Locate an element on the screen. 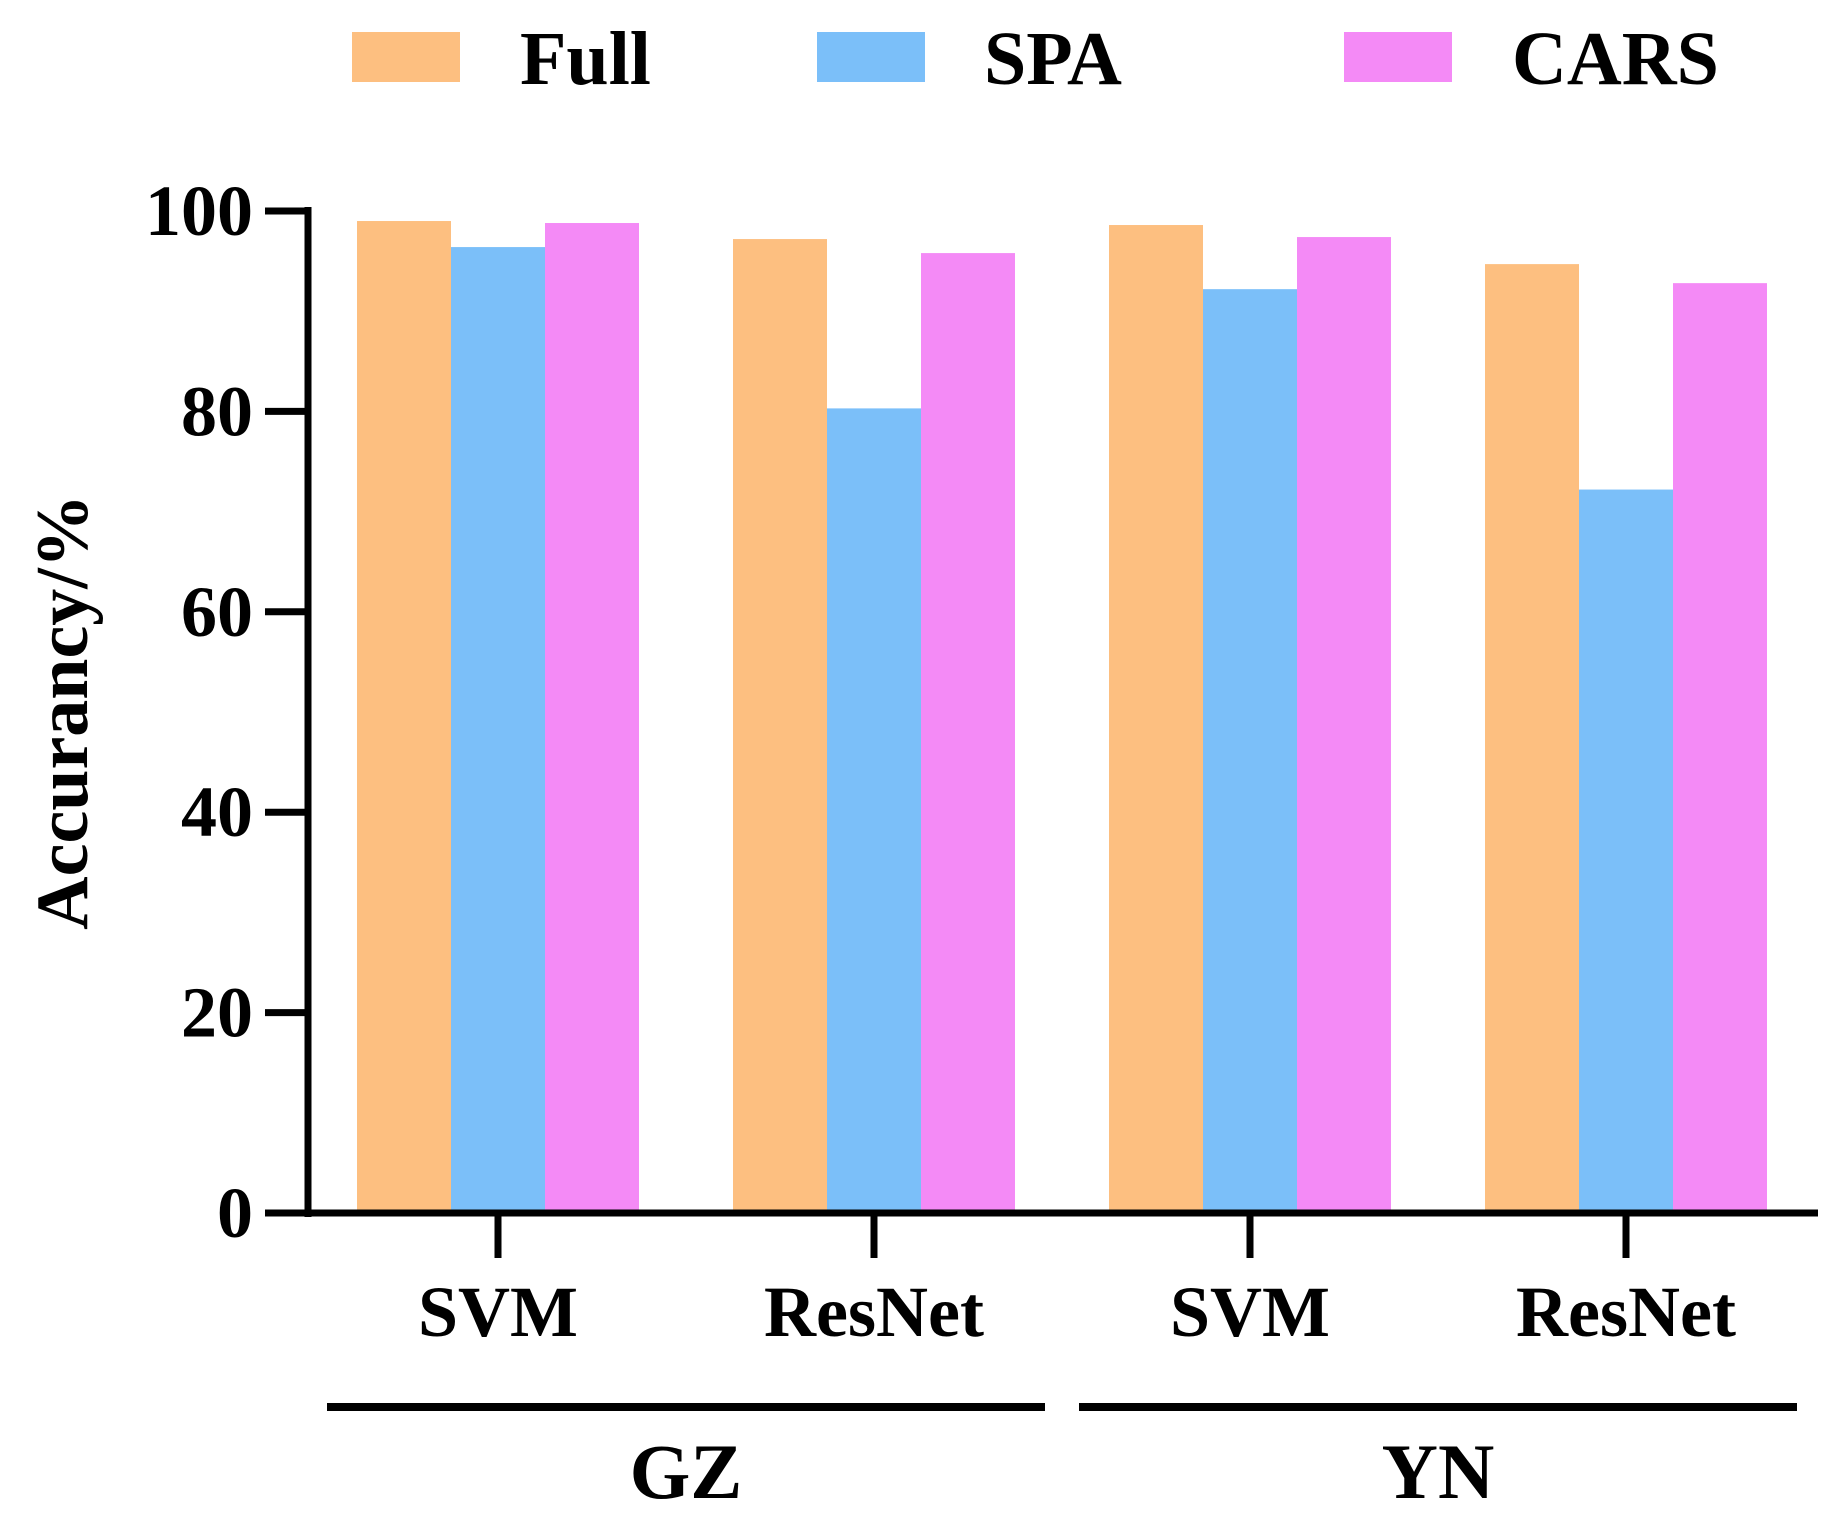  y-tick-label-20: 20 is located at coordinates (217, 1013).